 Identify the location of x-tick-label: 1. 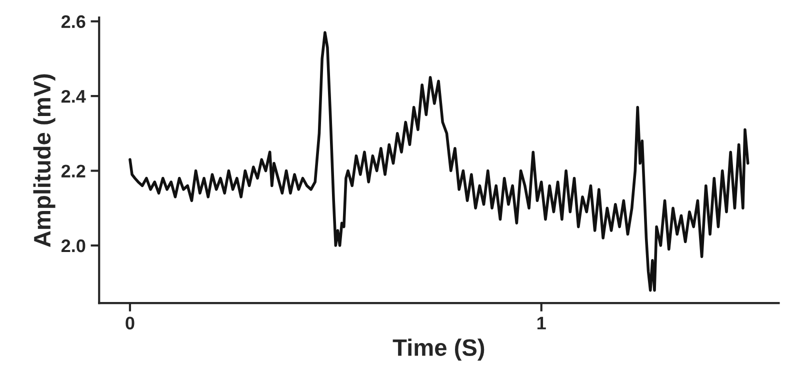
(541, 323).